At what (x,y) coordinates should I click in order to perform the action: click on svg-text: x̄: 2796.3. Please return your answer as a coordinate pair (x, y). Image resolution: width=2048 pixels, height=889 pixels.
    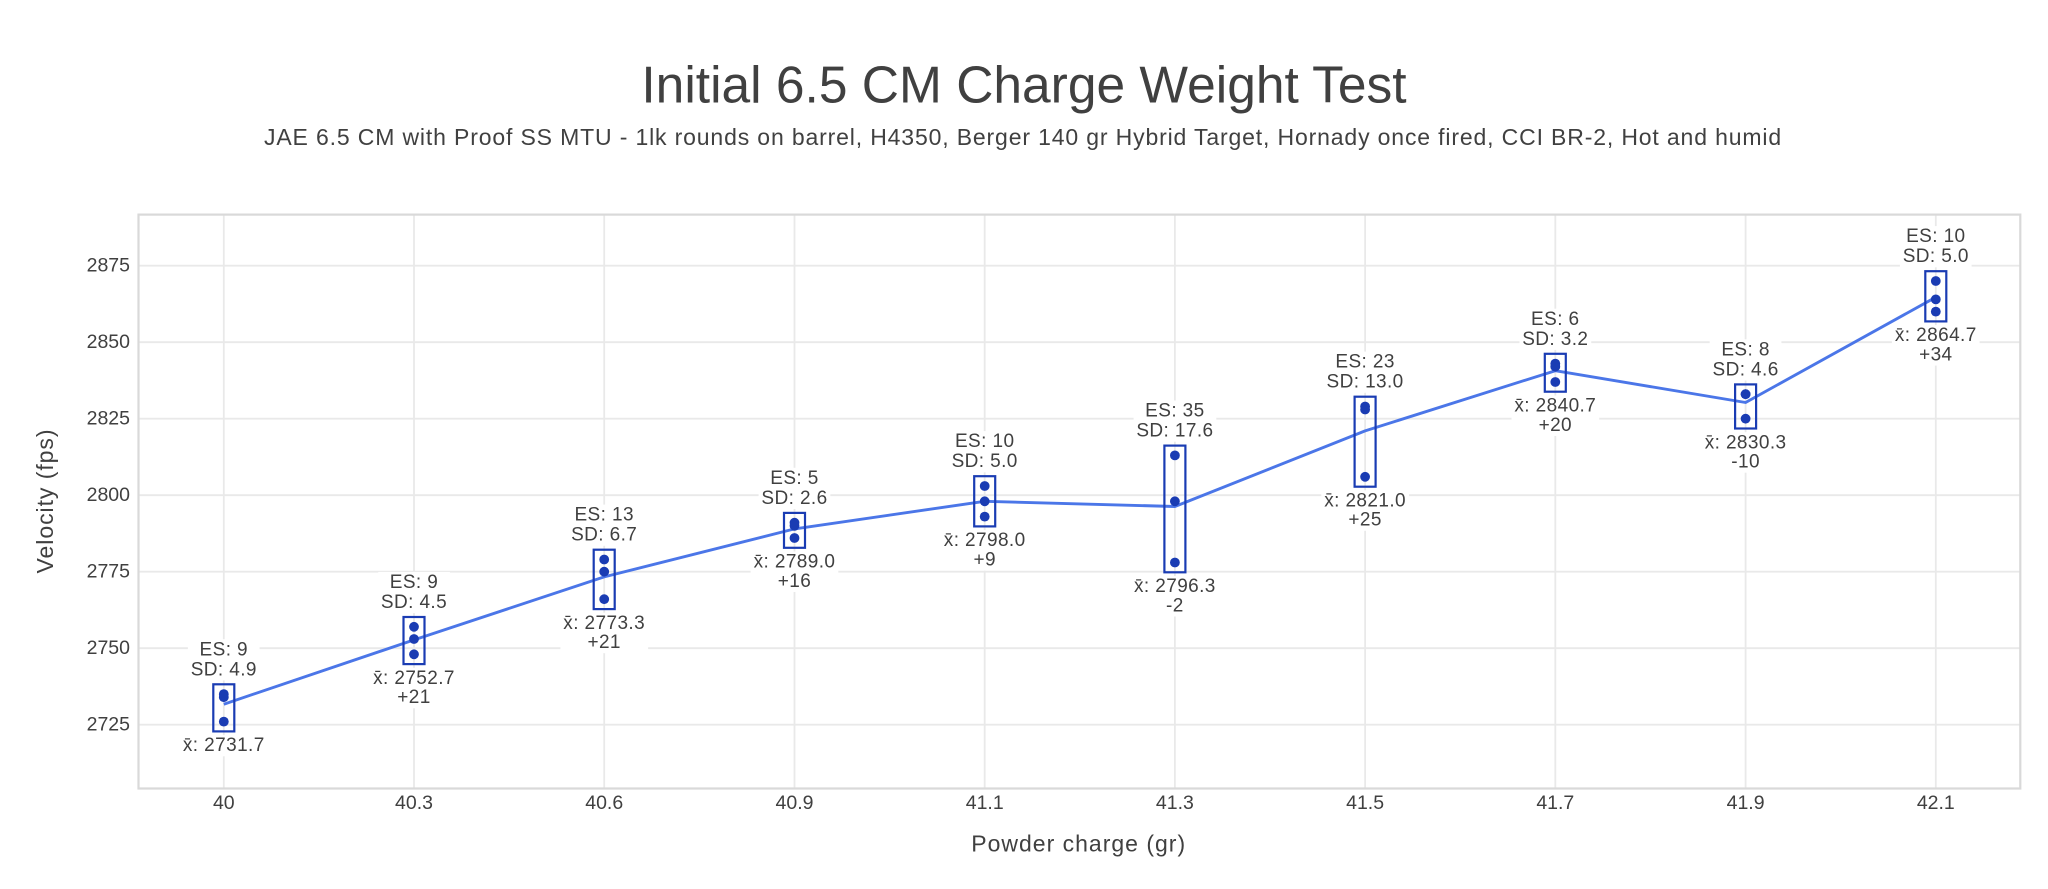
    Looking at the image, I should click on (1175, 586).